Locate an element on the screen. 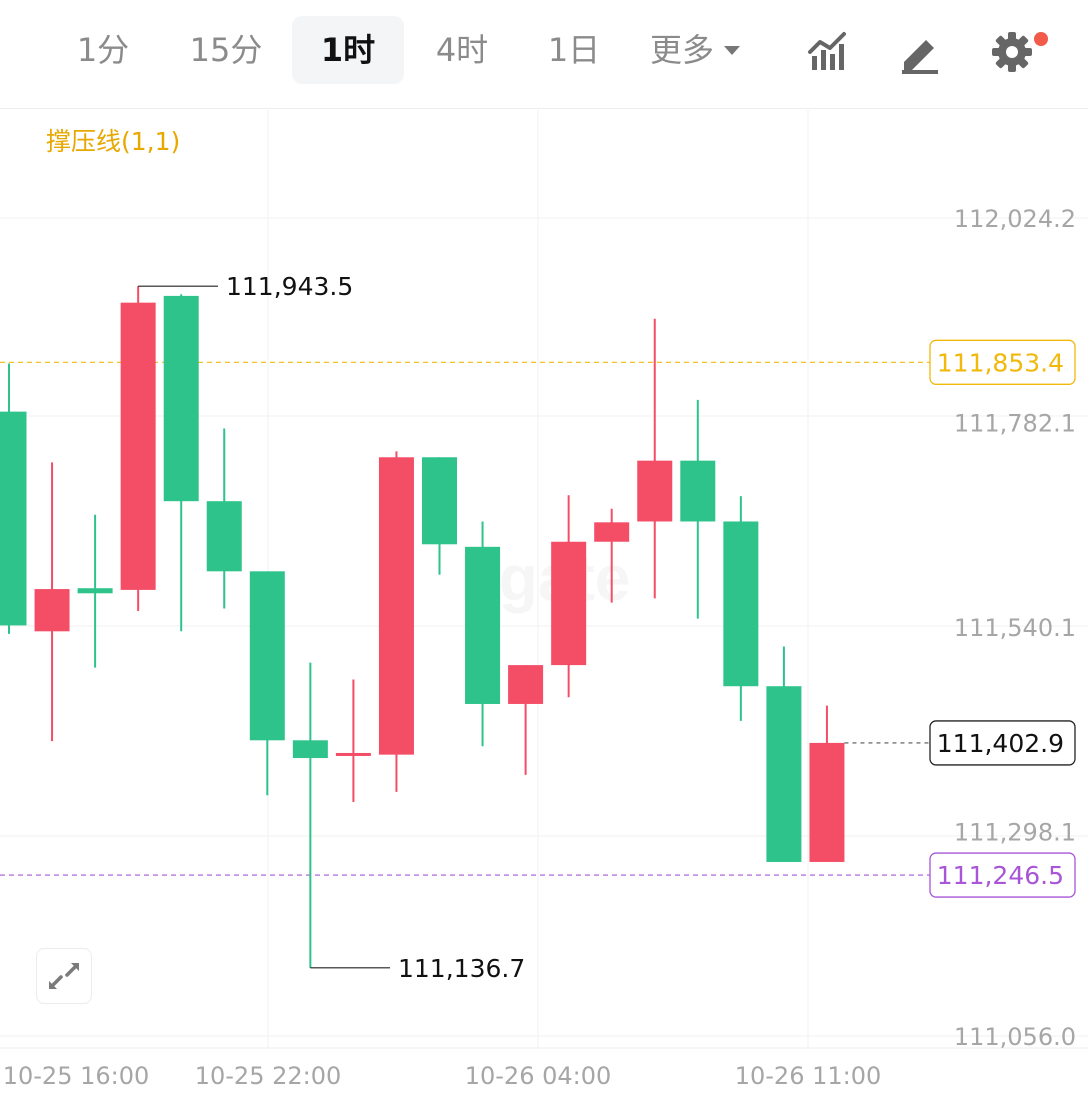 The width and height of the screenshot is (1088, 1107). indicator-chart-button is located at coordinates (828, 52).